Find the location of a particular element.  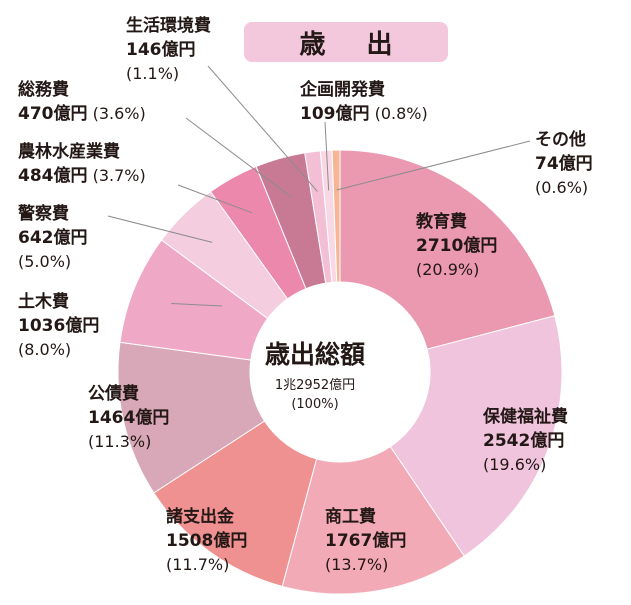

leader-police is located at coordinates (160, 229).